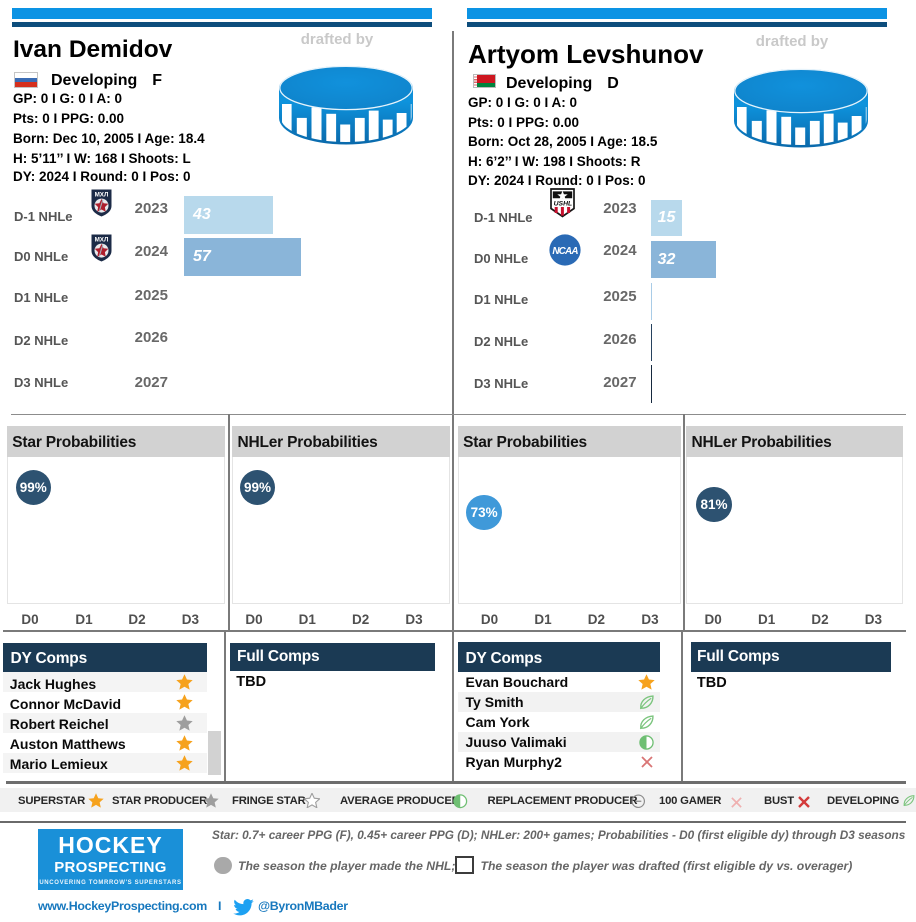 Image resolution: width=916 pixels, height=922 pixels. What do you see at coordinates (565, 250) in the screenshot?
I see `svg-text: NCAA` at bounding box center [565, 250].